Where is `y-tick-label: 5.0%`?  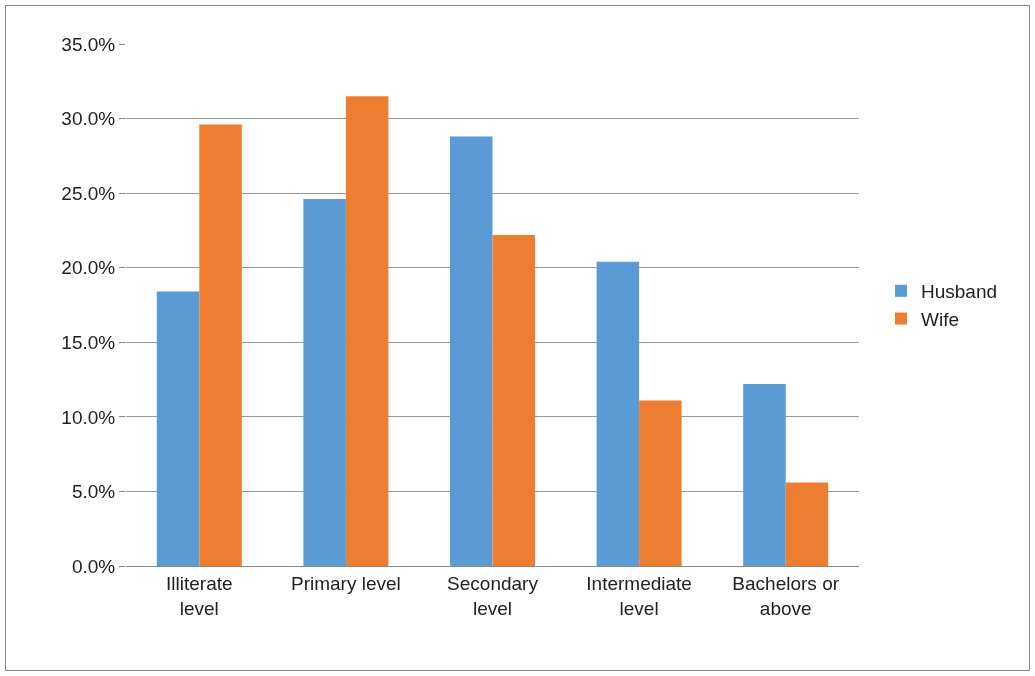 y-tick-label: 5.0% is located at coordinates (93, 492).